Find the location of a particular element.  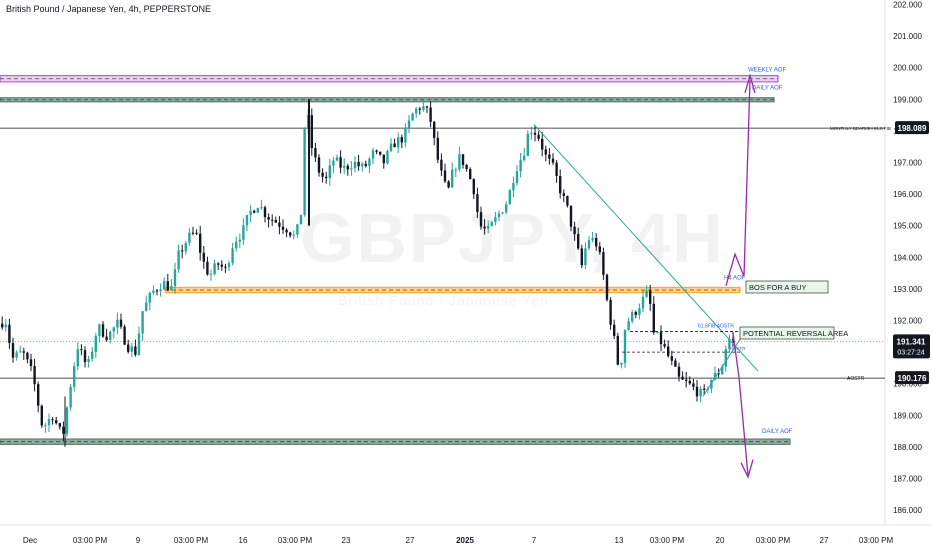

price-axis-tick-label: 194.000 is located at coordinates (907, 257).